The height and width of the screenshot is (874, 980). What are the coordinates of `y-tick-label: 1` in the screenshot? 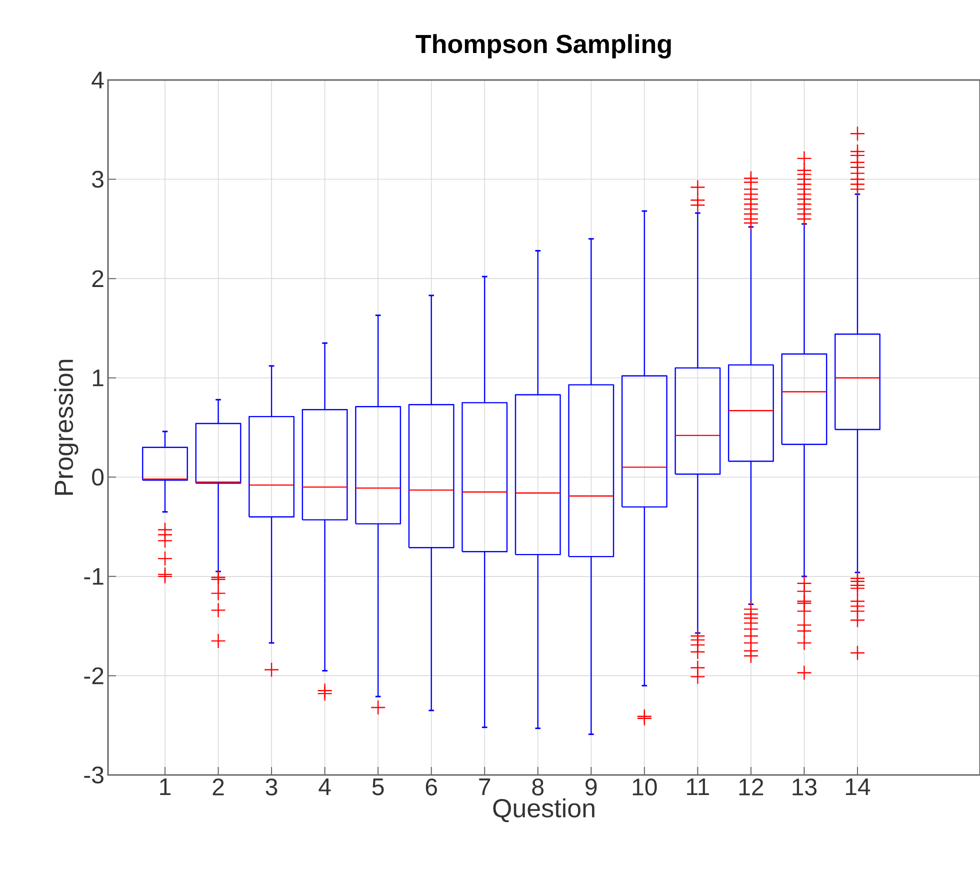 It's located at (98, 378).